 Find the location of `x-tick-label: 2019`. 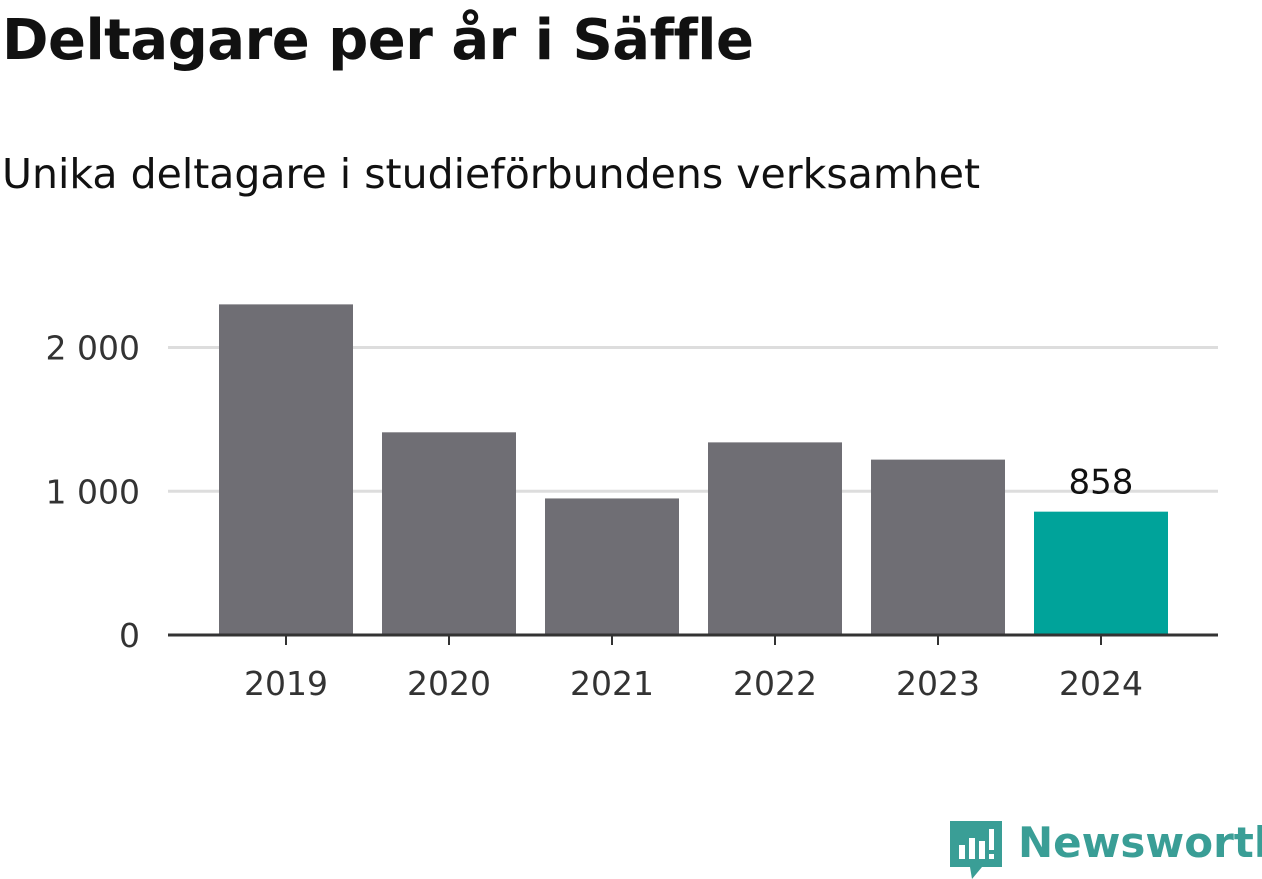

x-tick-label: 2019 is located at coordinates (286, 683).